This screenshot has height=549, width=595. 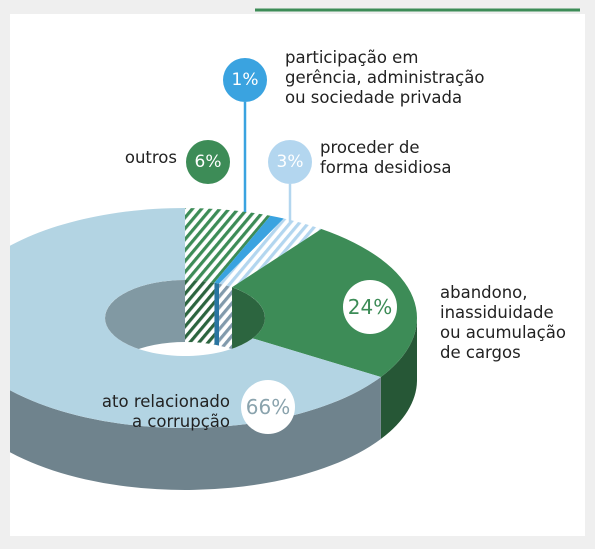 I want to click on value-label: 66%, so click(x=268, y=407).